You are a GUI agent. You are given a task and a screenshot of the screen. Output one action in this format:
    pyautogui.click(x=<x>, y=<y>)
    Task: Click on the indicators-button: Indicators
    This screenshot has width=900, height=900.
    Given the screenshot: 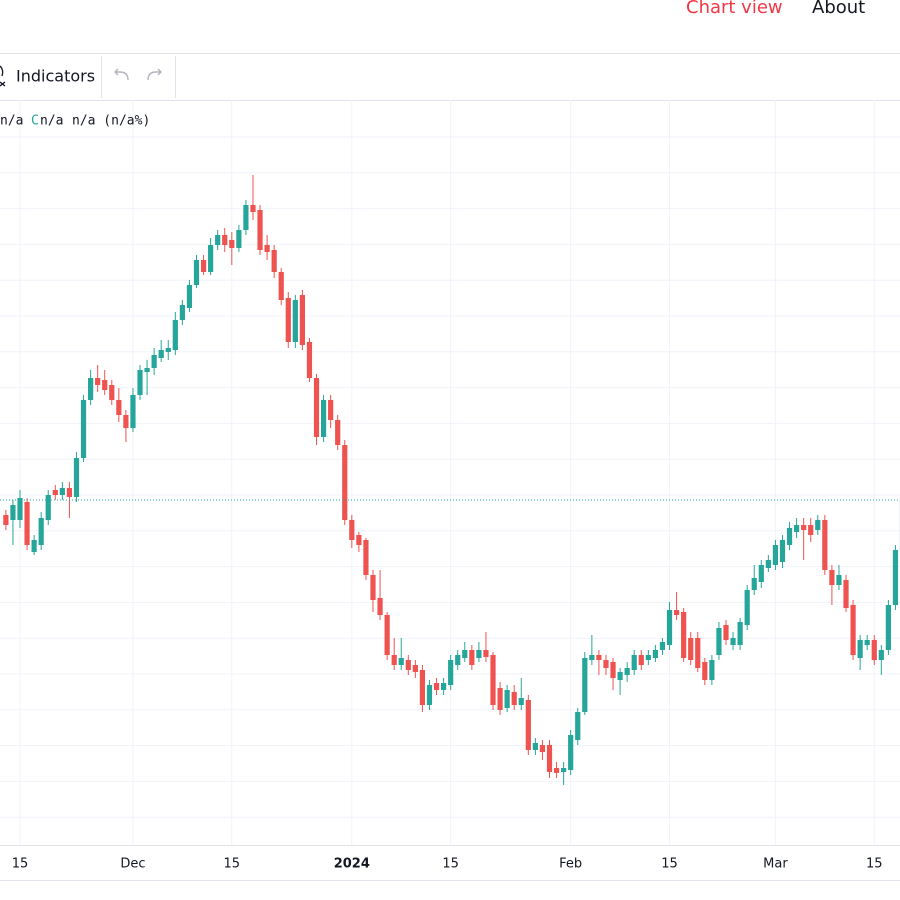 What is the action you would take?
    pyautogui.click(x=55, y=76)
    